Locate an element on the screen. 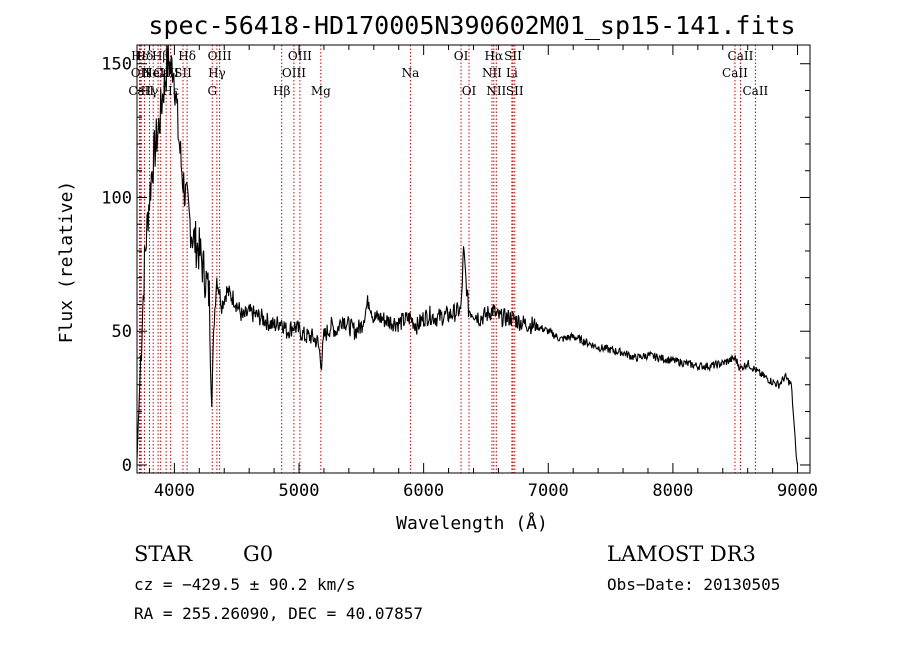 Image resolution: width=900 pixels, height=654 pixels. line-label-22: NII is located at coordinates (492, 73).